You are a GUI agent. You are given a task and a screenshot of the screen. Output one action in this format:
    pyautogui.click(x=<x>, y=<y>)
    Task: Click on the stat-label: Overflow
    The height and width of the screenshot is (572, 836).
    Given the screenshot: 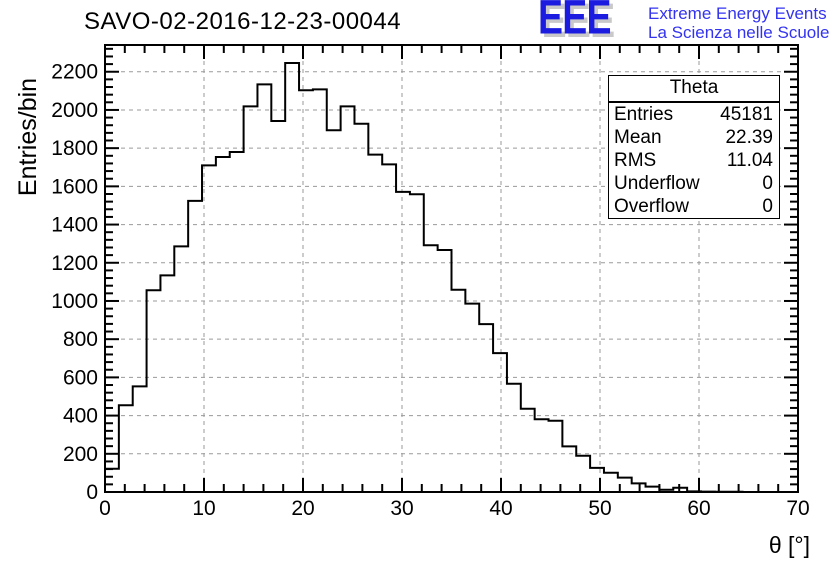 What is the action you would take?
    pyautogui.click(x=651, y=206)
    